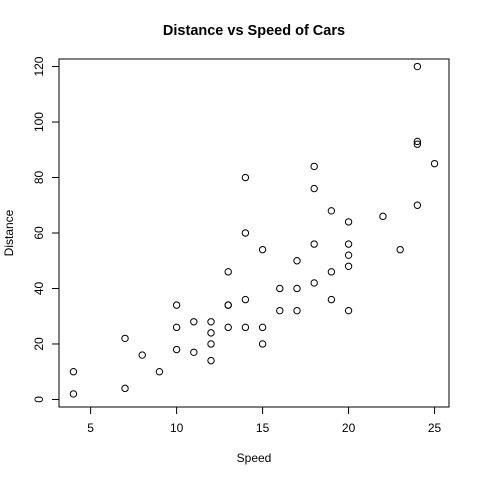  What do you see at coordinates (9, 232) in the screenshot?
I see `y-axis-label: Distance` at bounding box center [9, 232].